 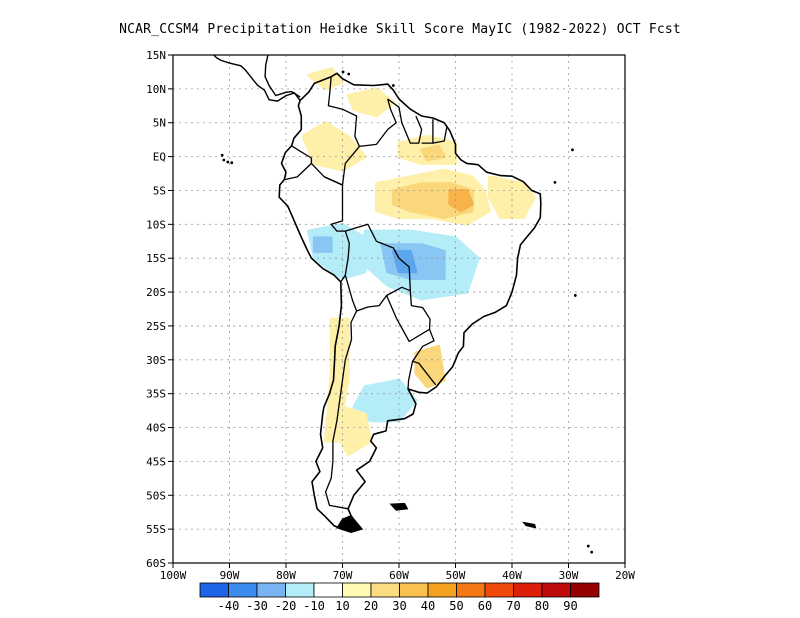 What do you see at coordinates (173, 575) in the screenshot?
I see `x-tick-label: 100W` at bounding box center [173, 575].